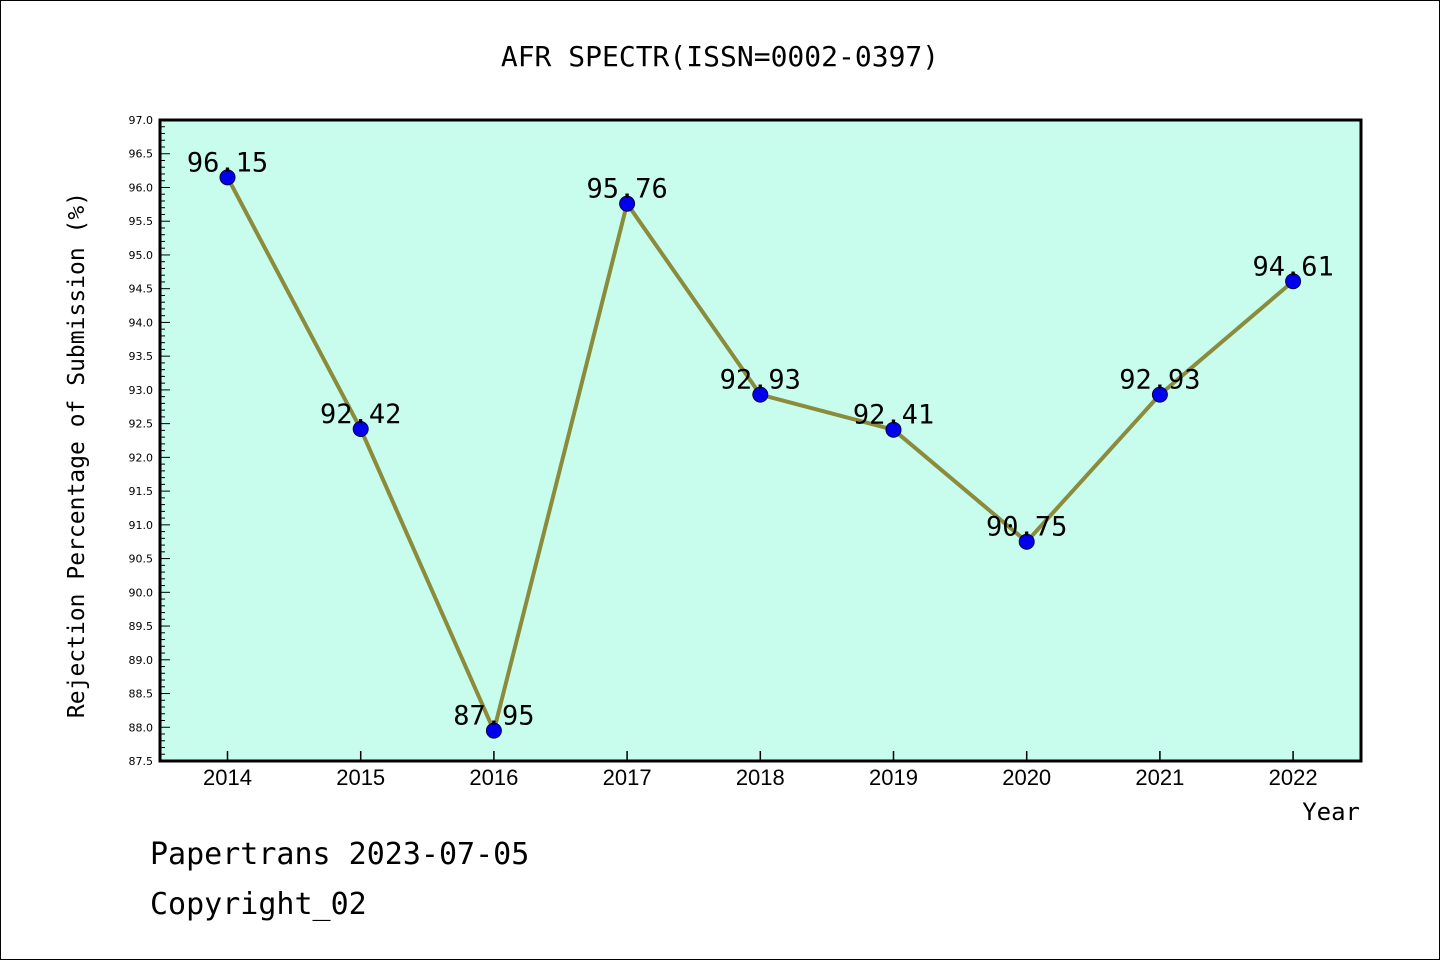  Describe the element at coordinates (141, 761) in the screenshot. I see `y-tick-label: 87.5` at that location.